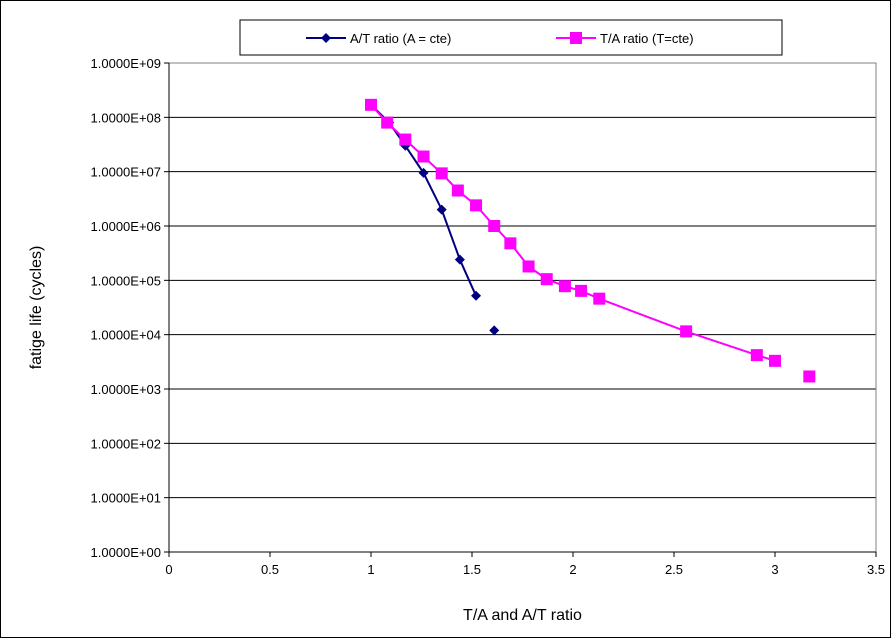  Describe the element at coordinates (472, 569) in the screenshot. I see `x-tick-label: 1.5` at that location.